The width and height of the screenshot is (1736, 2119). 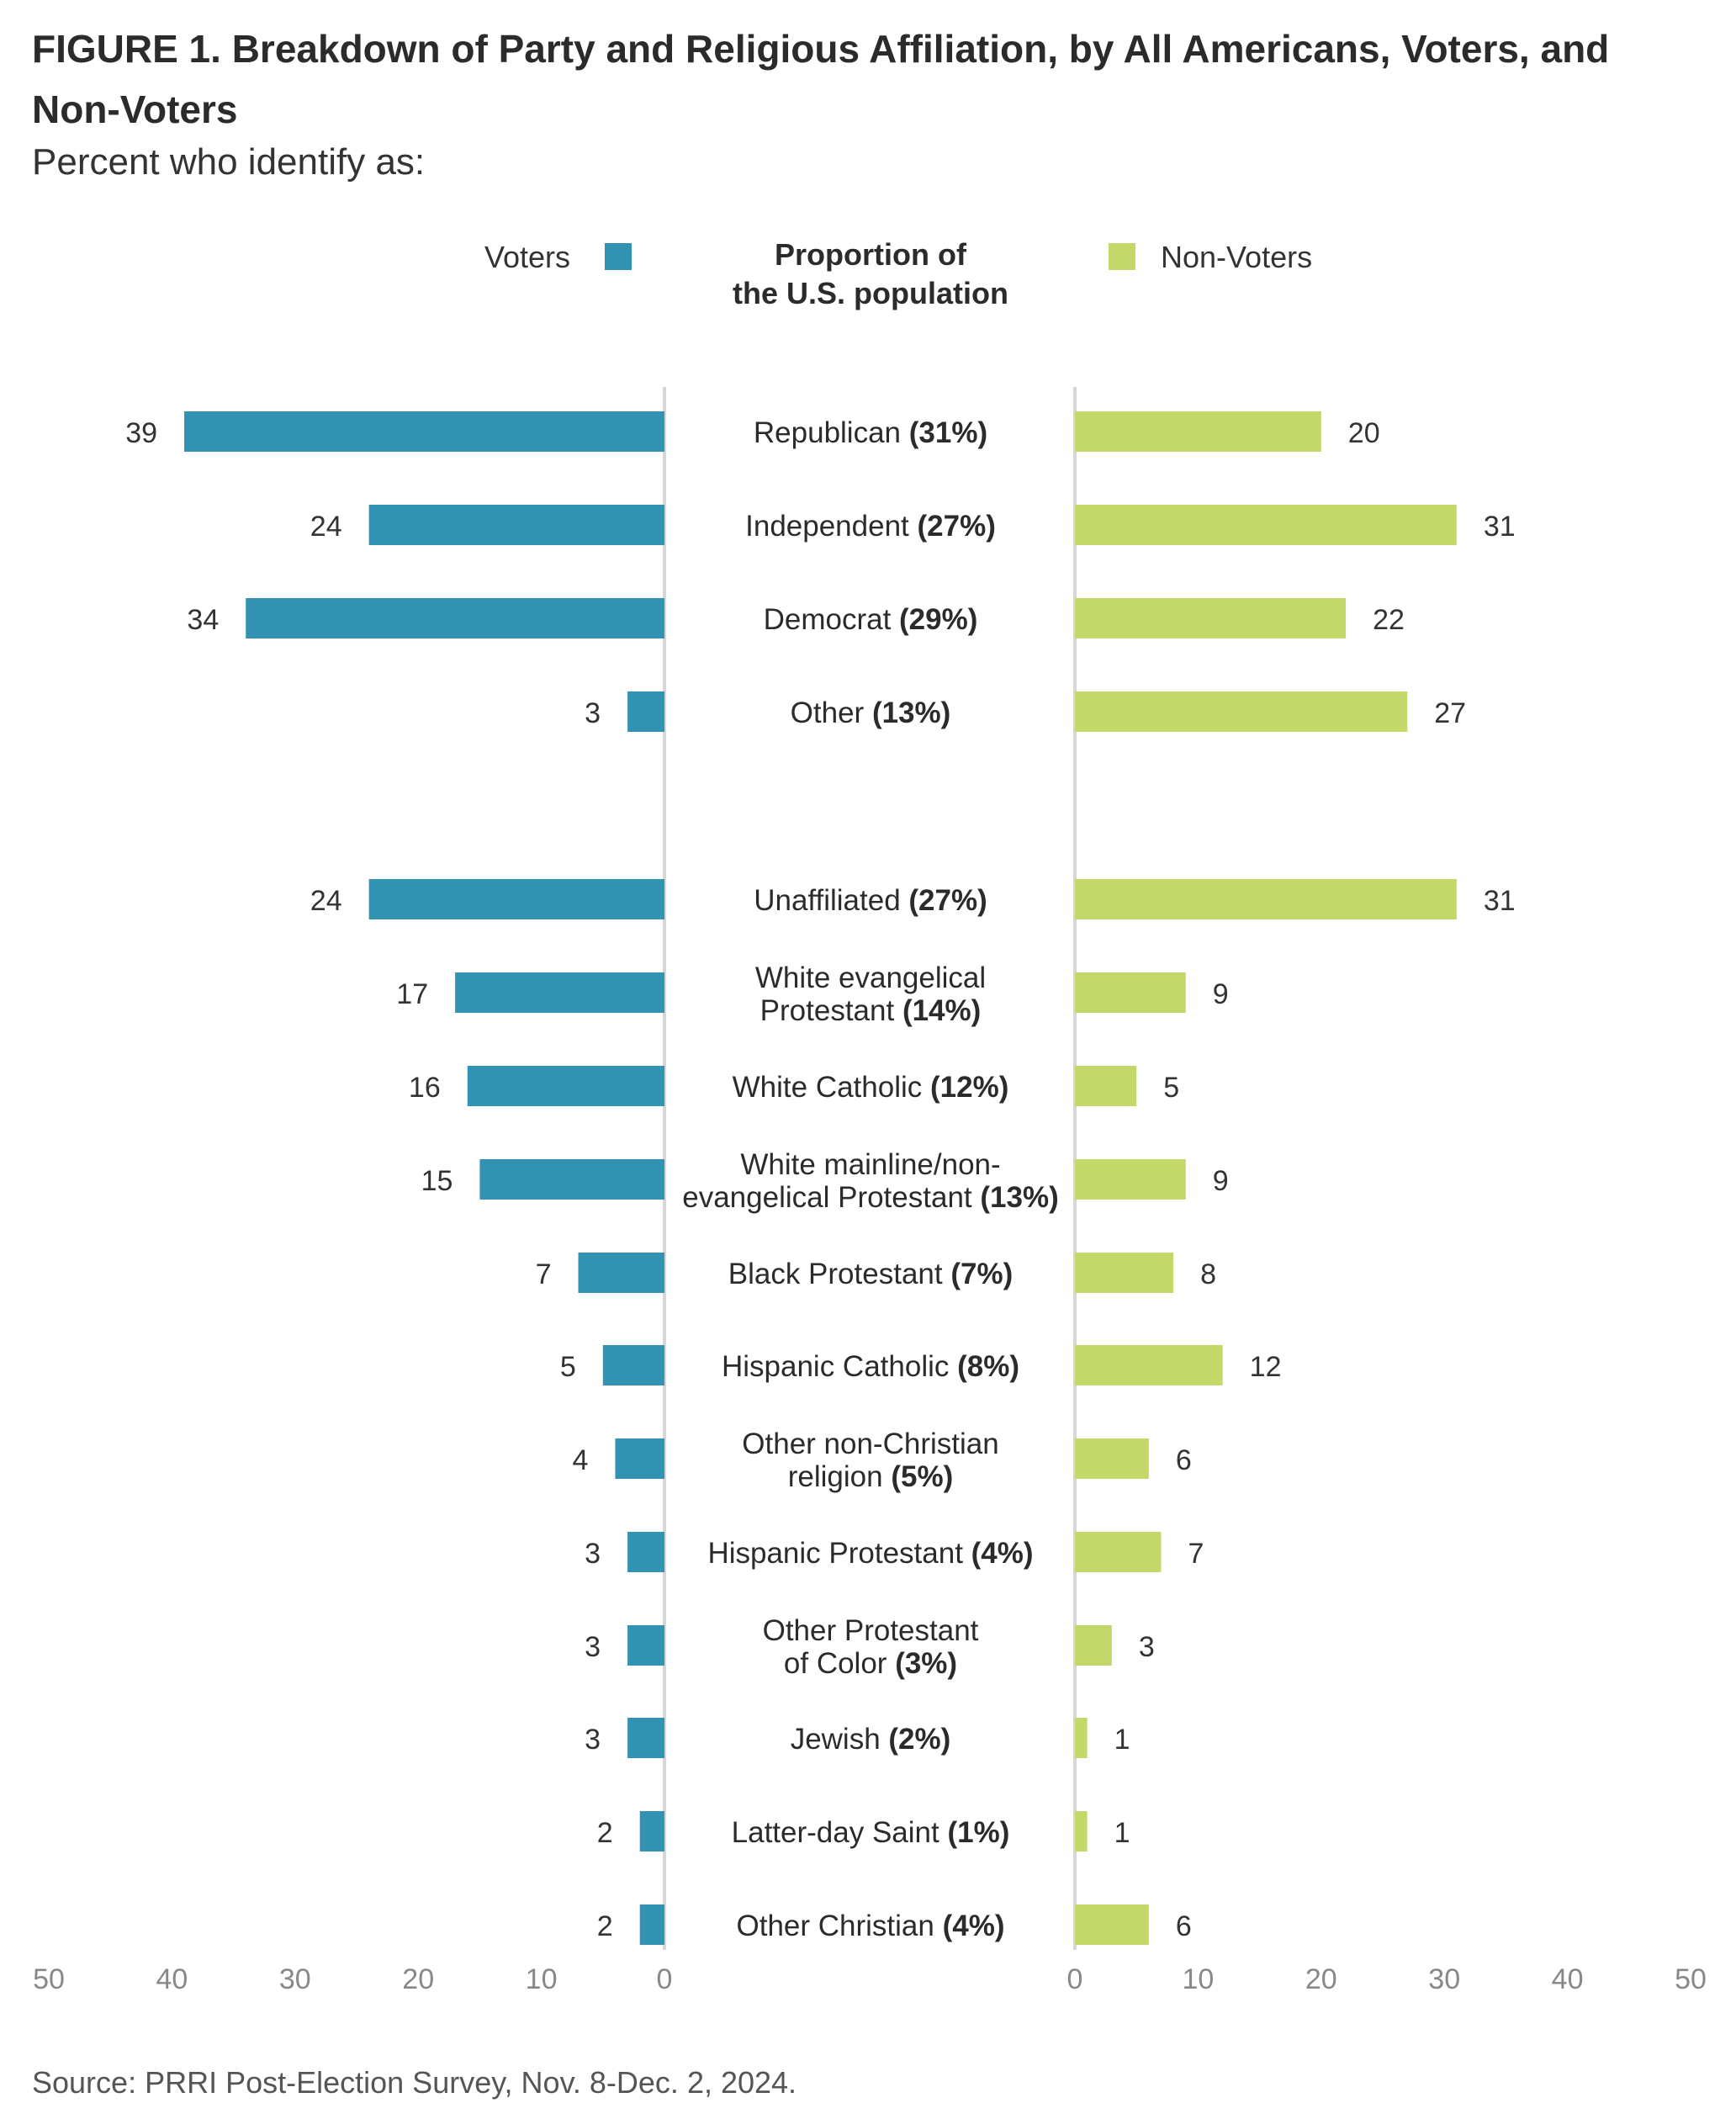 I want to click on category-label: Jewish (2%), so click(x=871, y=1740).